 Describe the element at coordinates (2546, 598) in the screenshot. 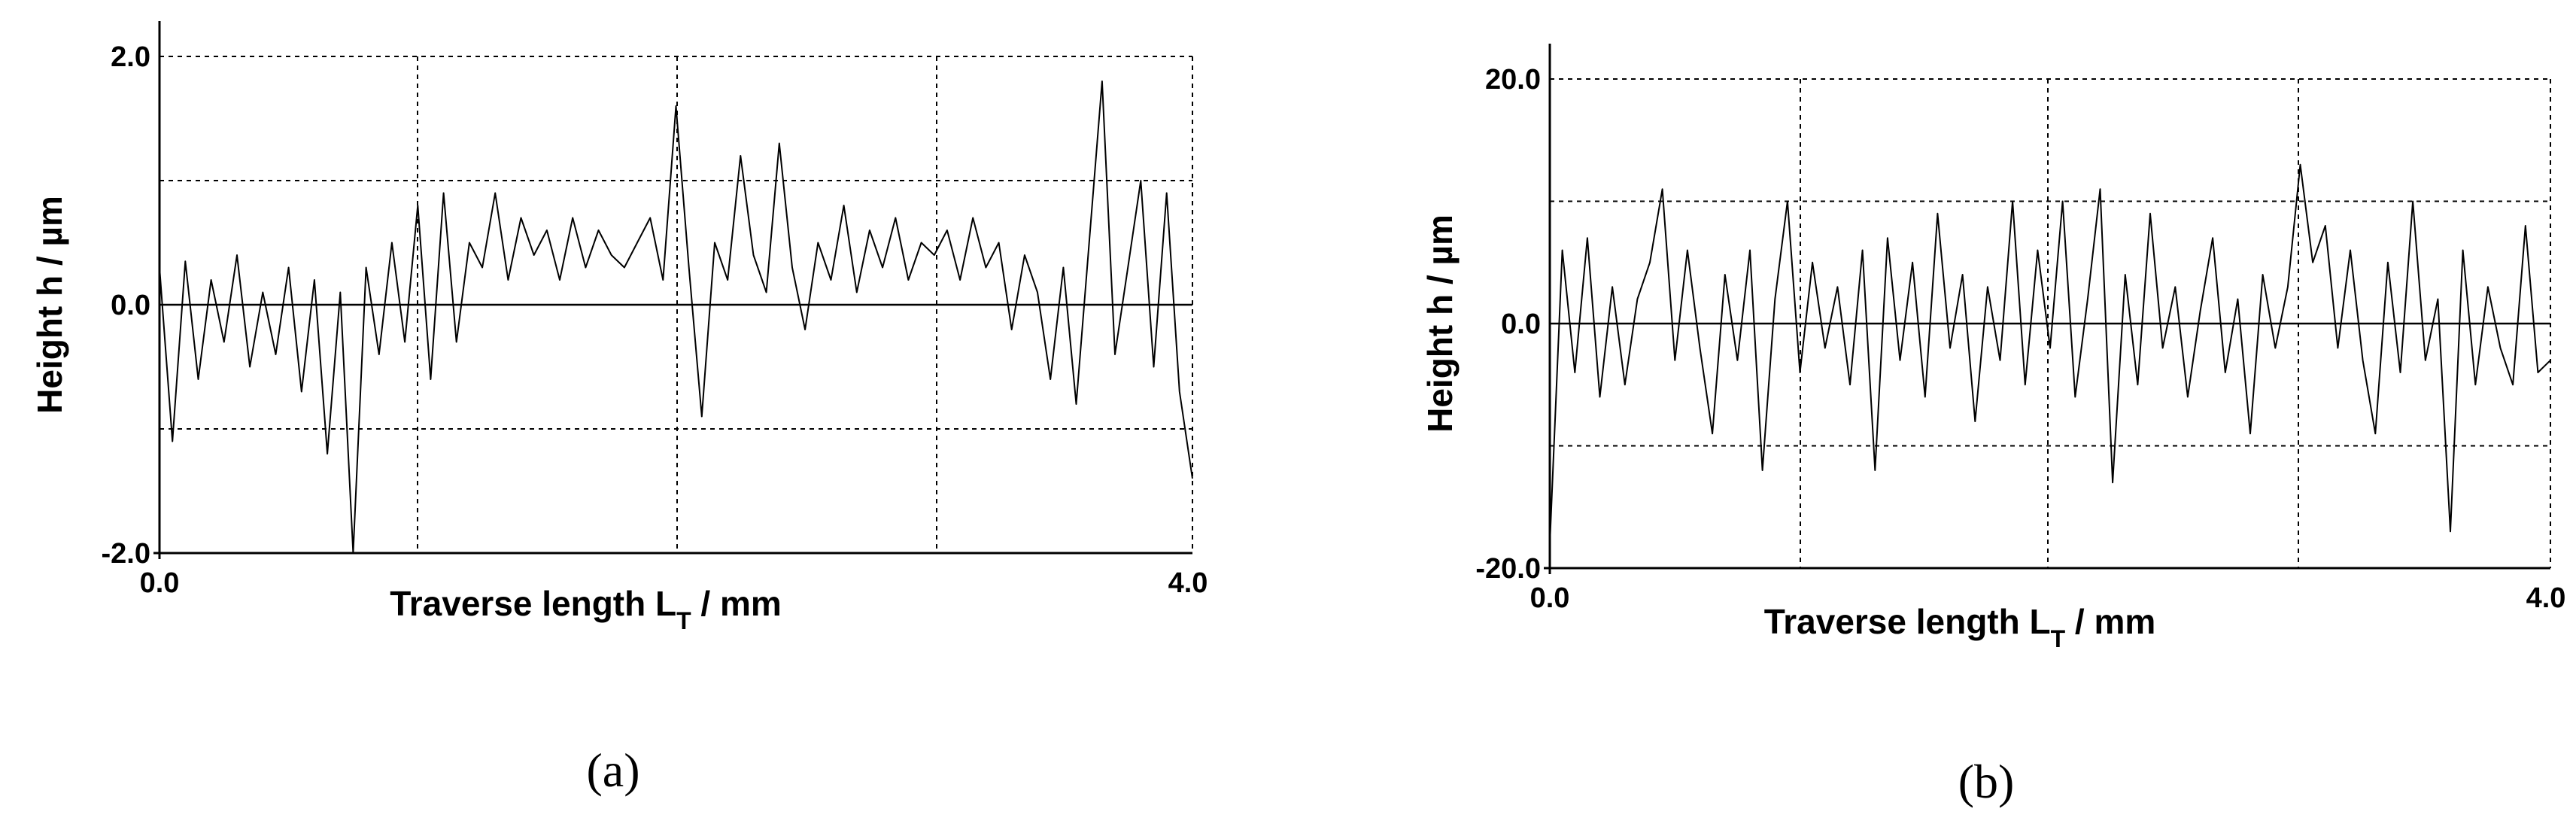

I see `x-tick-label-b-end: 4.0` at that location.